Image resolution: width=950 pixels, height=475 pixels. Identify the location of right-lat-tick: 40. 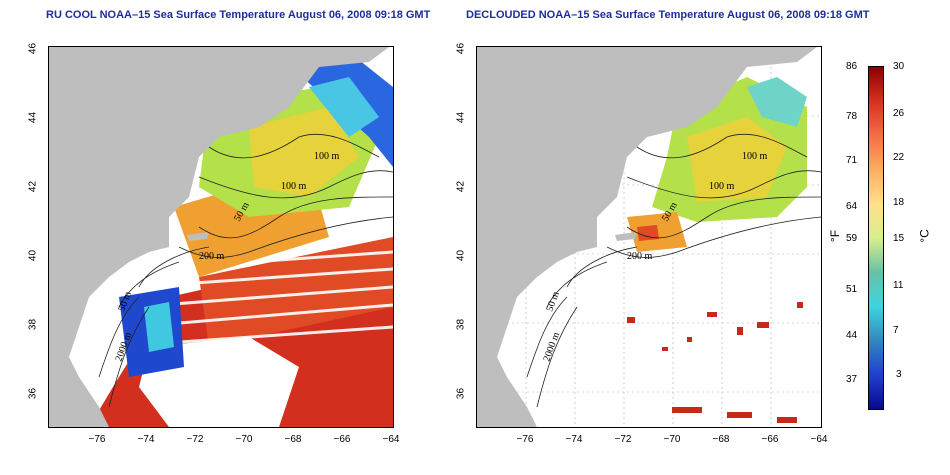
(461, 255).